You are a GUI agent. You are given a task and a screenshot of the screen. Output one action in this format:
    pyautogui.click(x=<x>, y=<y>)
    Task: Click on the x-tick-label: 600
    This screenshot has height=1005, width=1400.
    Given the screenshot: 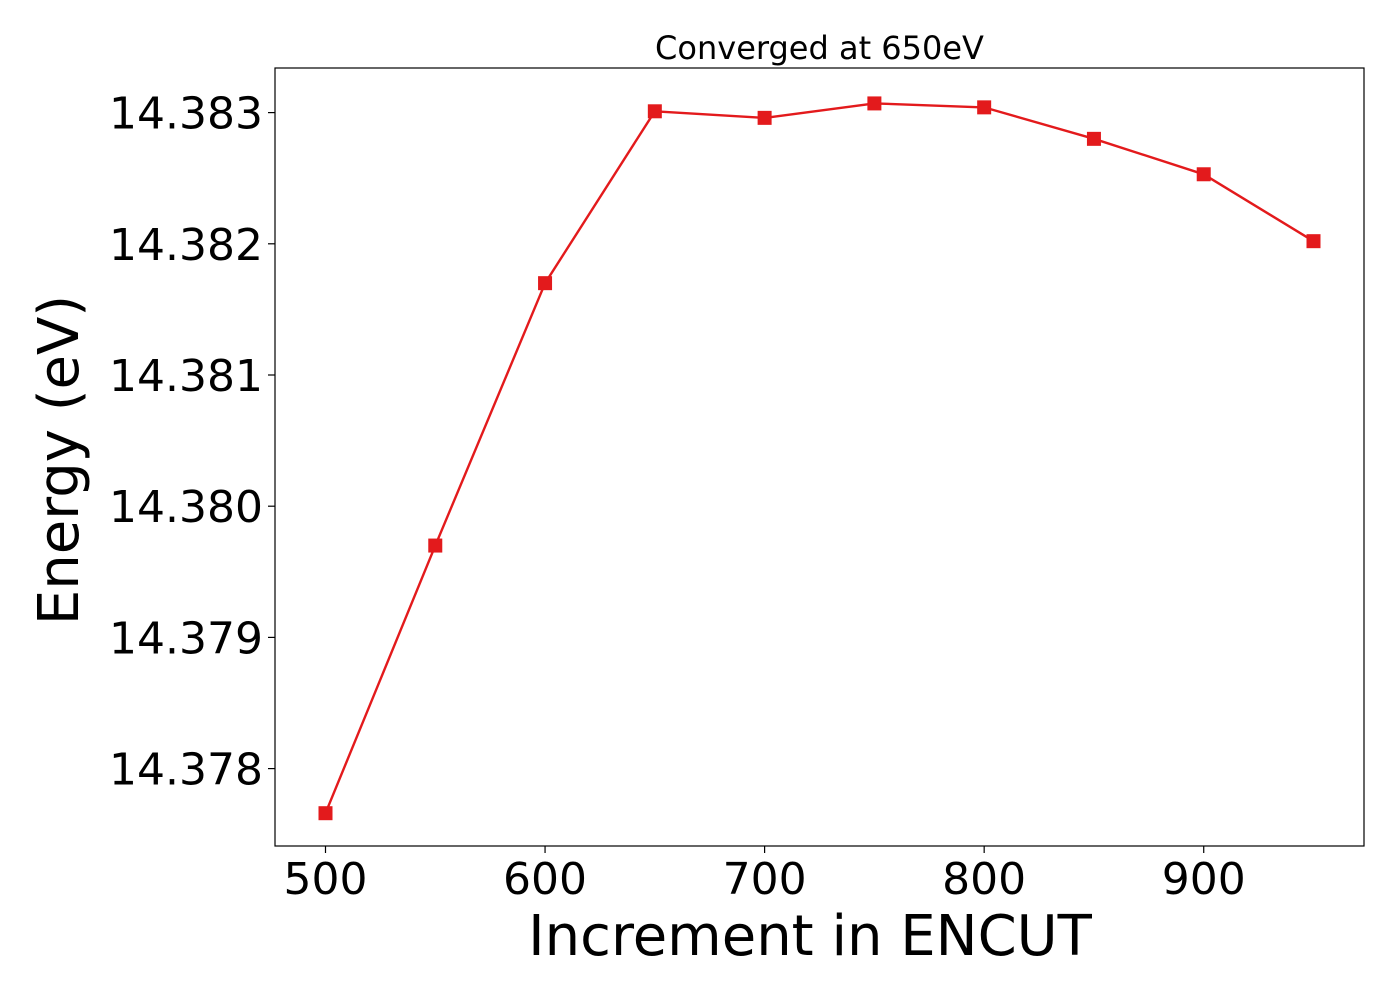 What is the action you would take?
    pyautogui.click(x=545, y=879)
    